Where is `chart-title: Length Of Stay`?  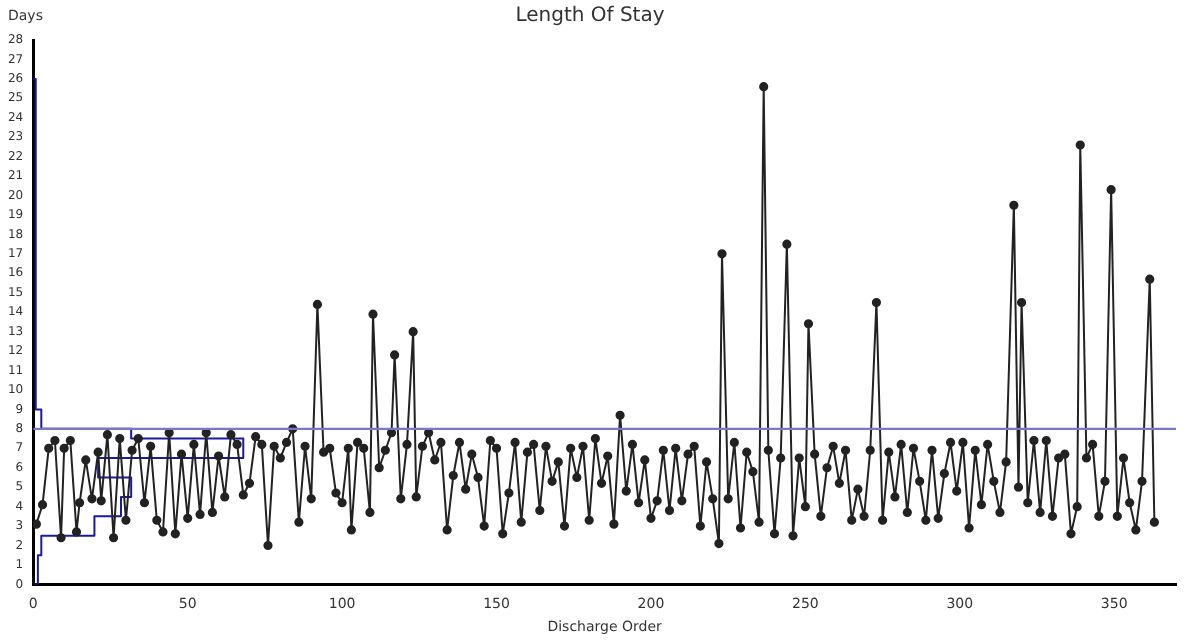 chart-title: Length Of Stay is located at coordinates (590, 16).